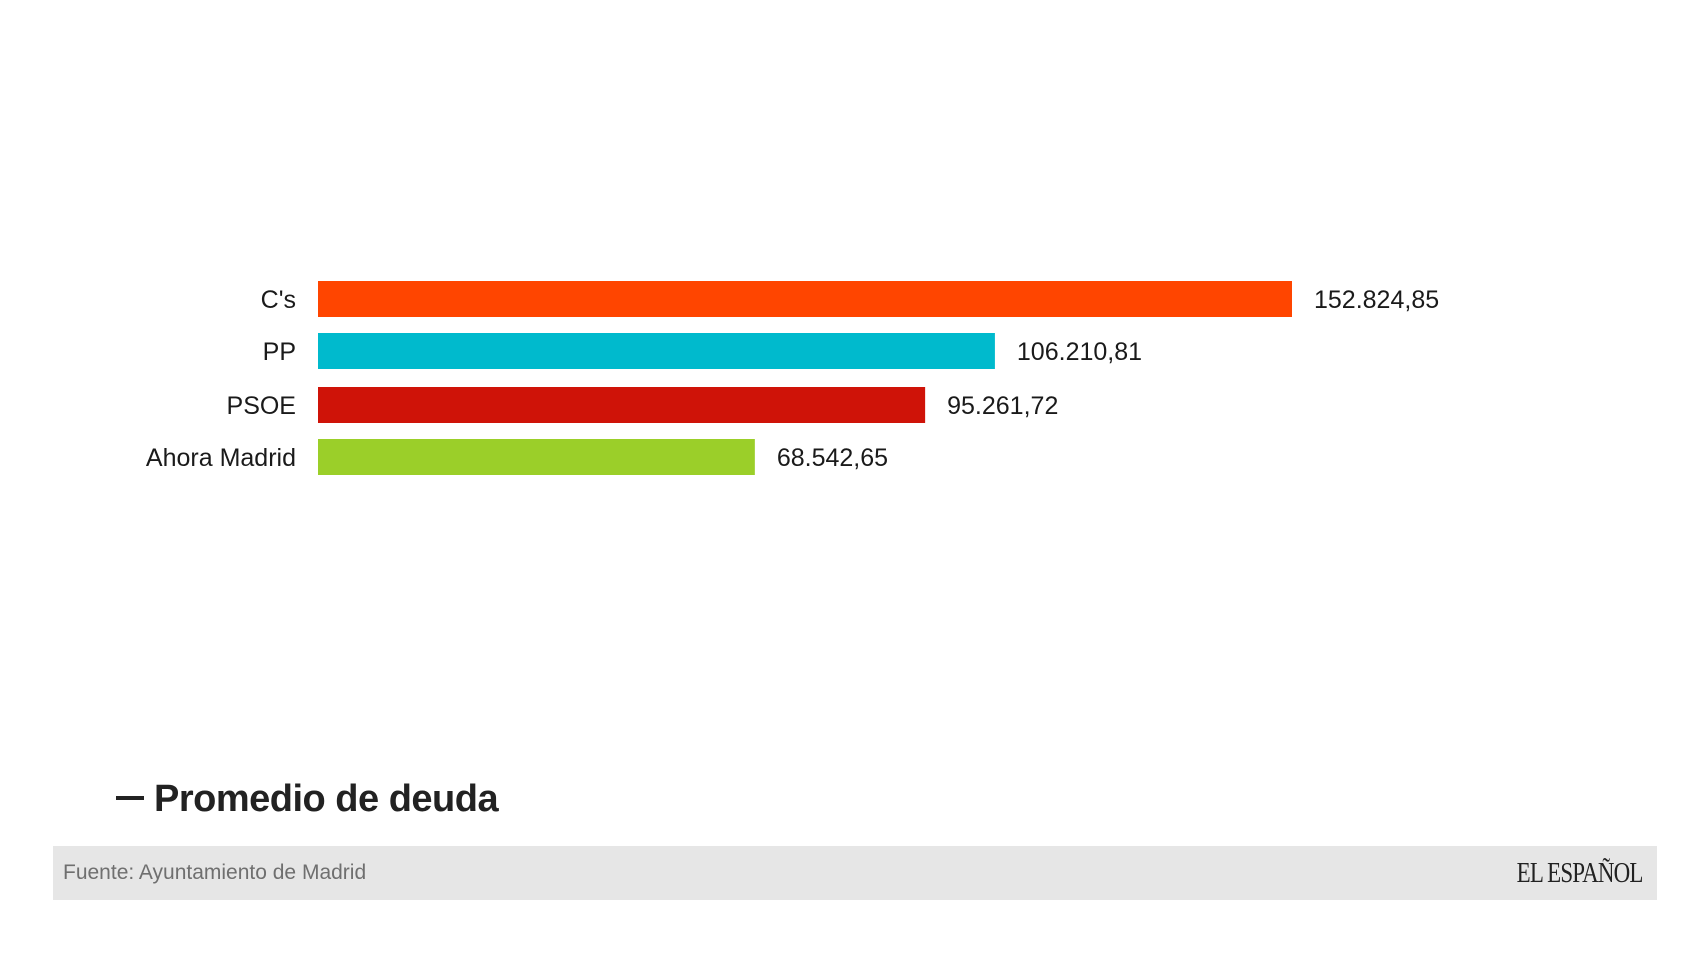  I want to click on value-label: 152.824,85, so click(1376, 300).